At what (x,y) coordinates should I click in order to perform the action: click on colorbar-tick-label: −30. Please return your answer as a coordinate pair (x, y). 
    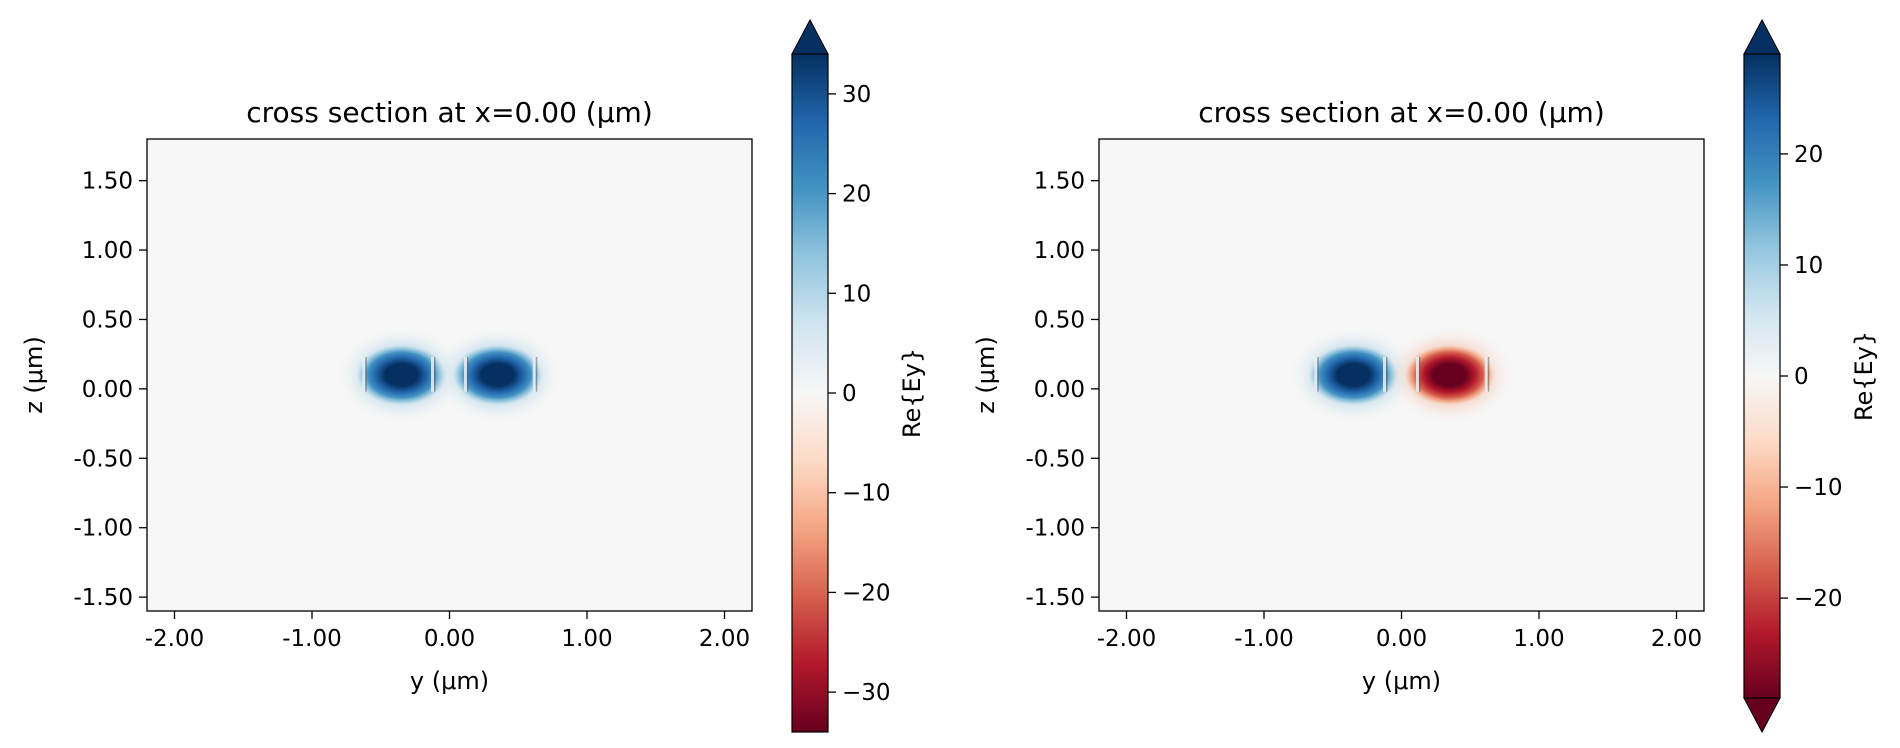
    Looking at the image, I should click on (866, 693).